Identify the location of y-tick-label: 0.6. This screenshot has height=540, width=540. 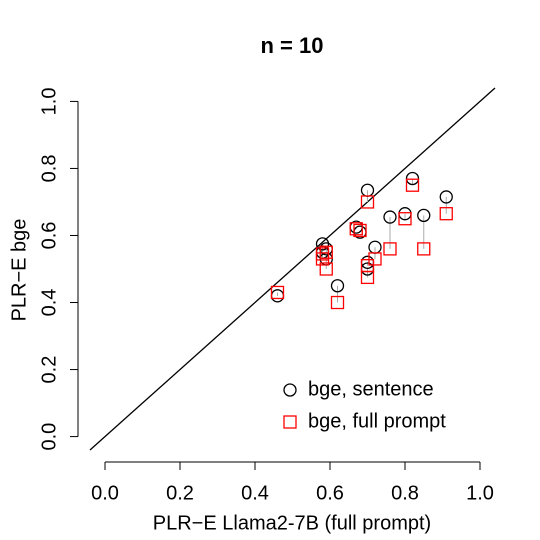
(49, 236).